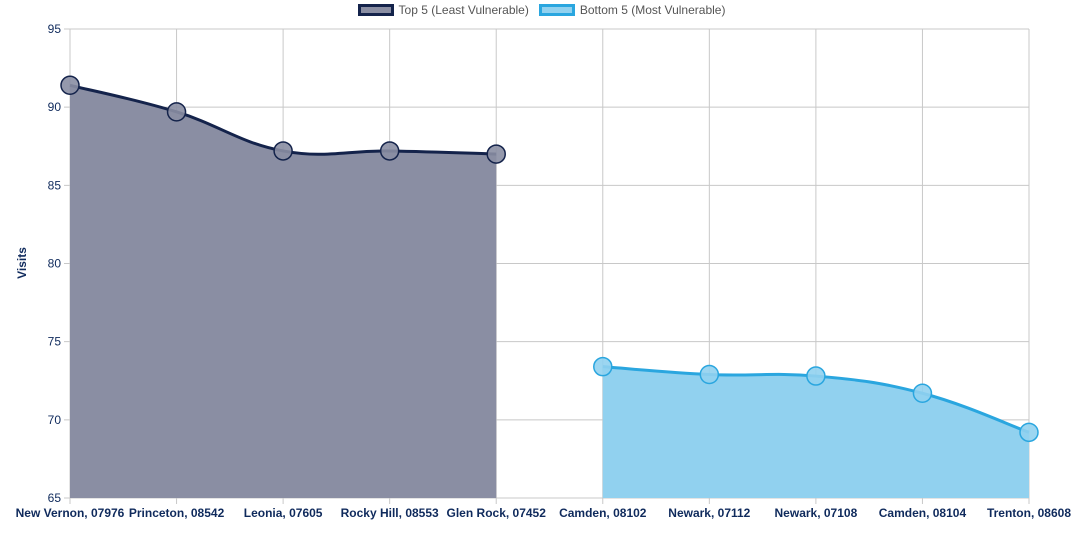  I want to click on x-tick-label: Trenton, 08608, so click(1029, 513).